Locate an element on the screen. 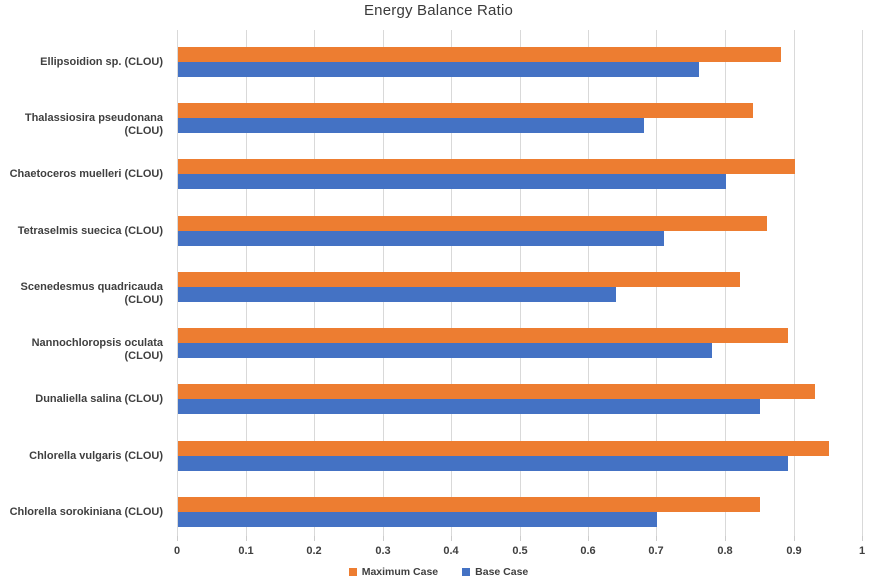 The width and height of the screenshot is (877, 587). x-tick-label: 0.3 is located at coordinates (383, 551).